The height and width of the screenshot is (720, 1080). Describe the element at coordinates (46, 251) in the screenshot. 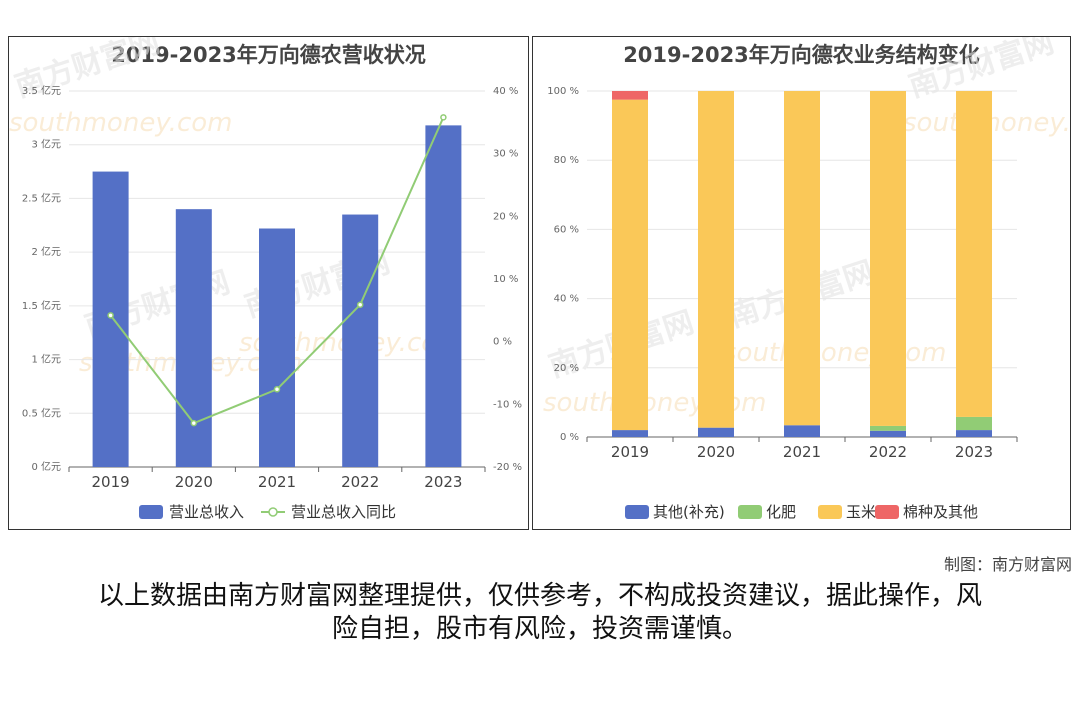

I see `y-tick-label: 2 亿元` at that location.